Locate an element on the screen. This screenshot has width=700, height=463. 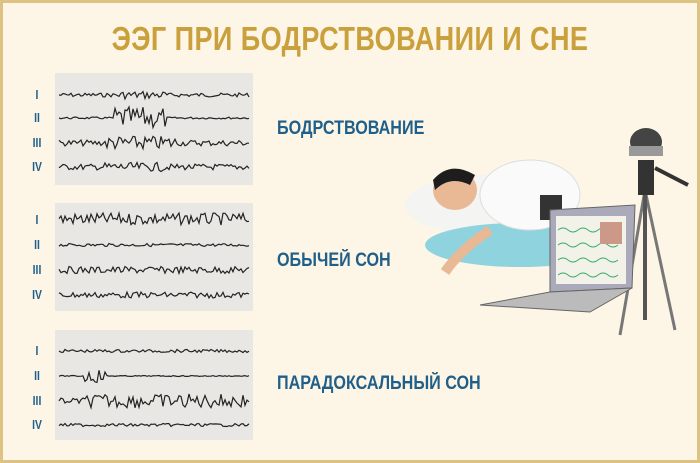
state-label-paradoxical-sleep: ПАРАДОКСАЛЬНЫЙ СОН is located at coordinates (379, 383).